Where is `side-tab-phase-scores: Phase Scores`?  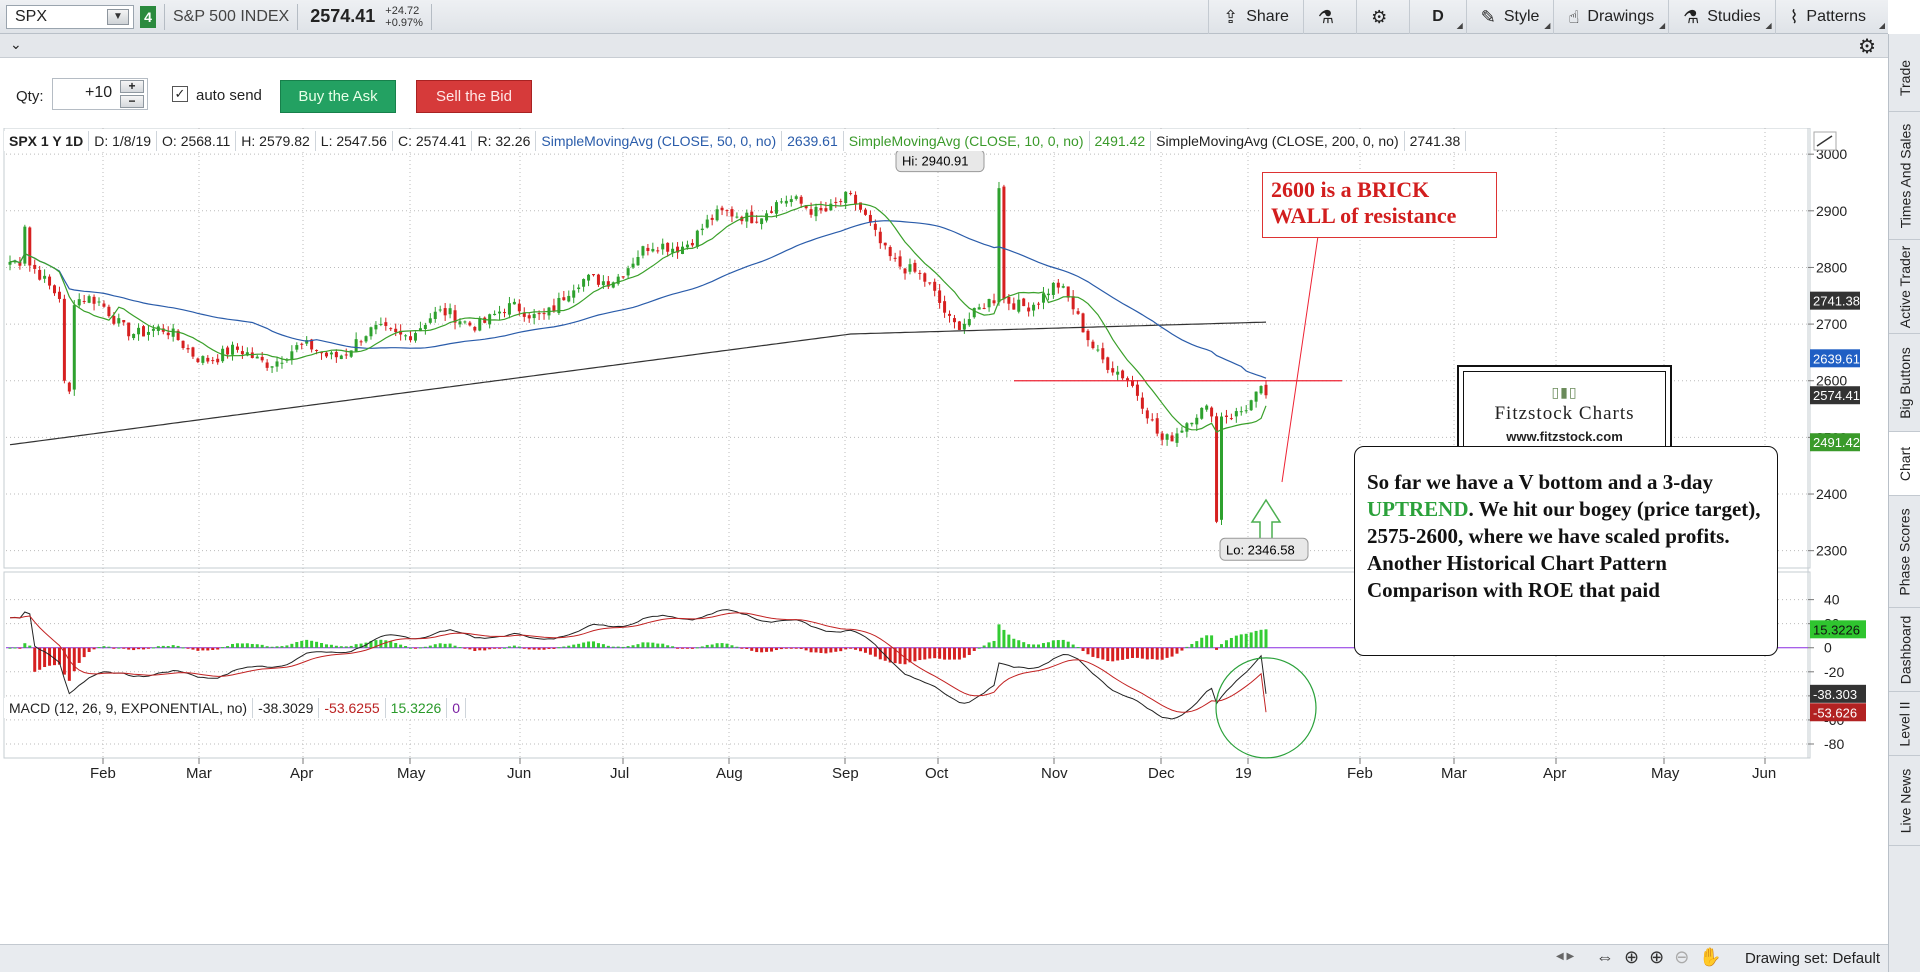 side-tab-phase-scores: Phase Scores is located at coordinates (1904, 552).